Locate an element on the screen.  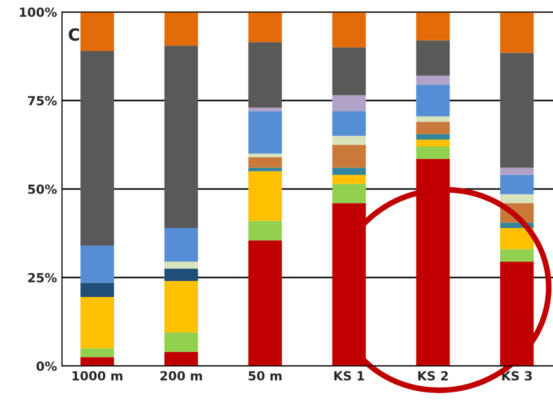
annotation: C is located at coordinates (74, 34).